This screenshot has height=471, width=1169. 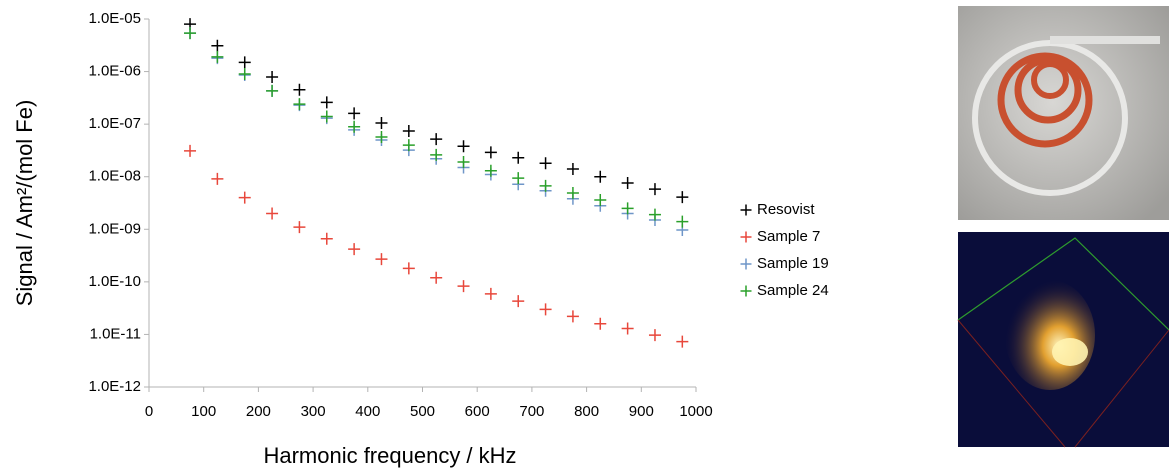 What do you see at coordinates (114, 123) in the screenshot?
I see `y-tick-label: 1.0E-07` at bounding box center [114, 123].